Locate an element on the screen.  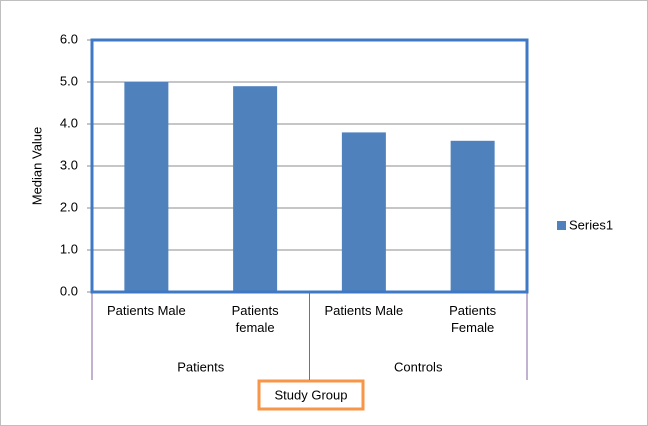
group-label: Patients is located at coordinates (200, 366).